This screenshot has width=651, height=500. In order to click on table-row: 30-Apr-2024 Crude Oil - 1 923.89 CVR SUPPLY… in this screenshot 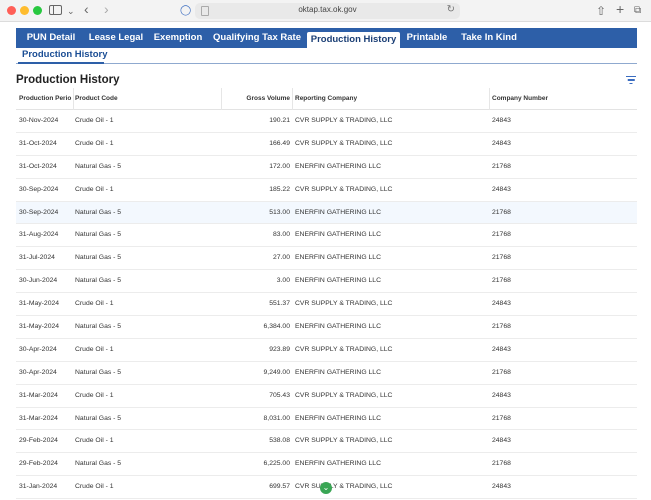, I will do `click(326, 350)`.